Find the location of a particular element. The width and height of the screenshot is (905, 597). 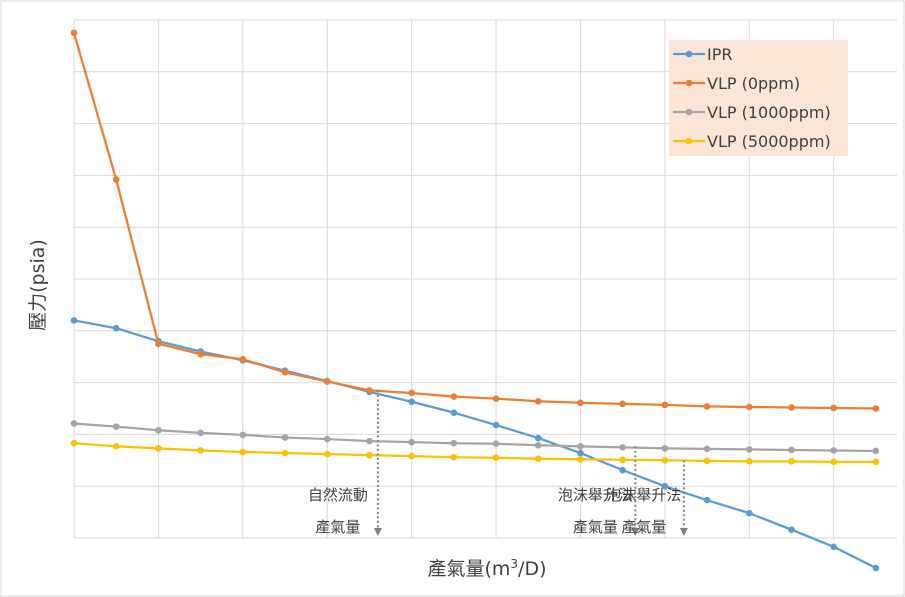

series-line-vlp-1000ppm is located at coordinates (474, 437).